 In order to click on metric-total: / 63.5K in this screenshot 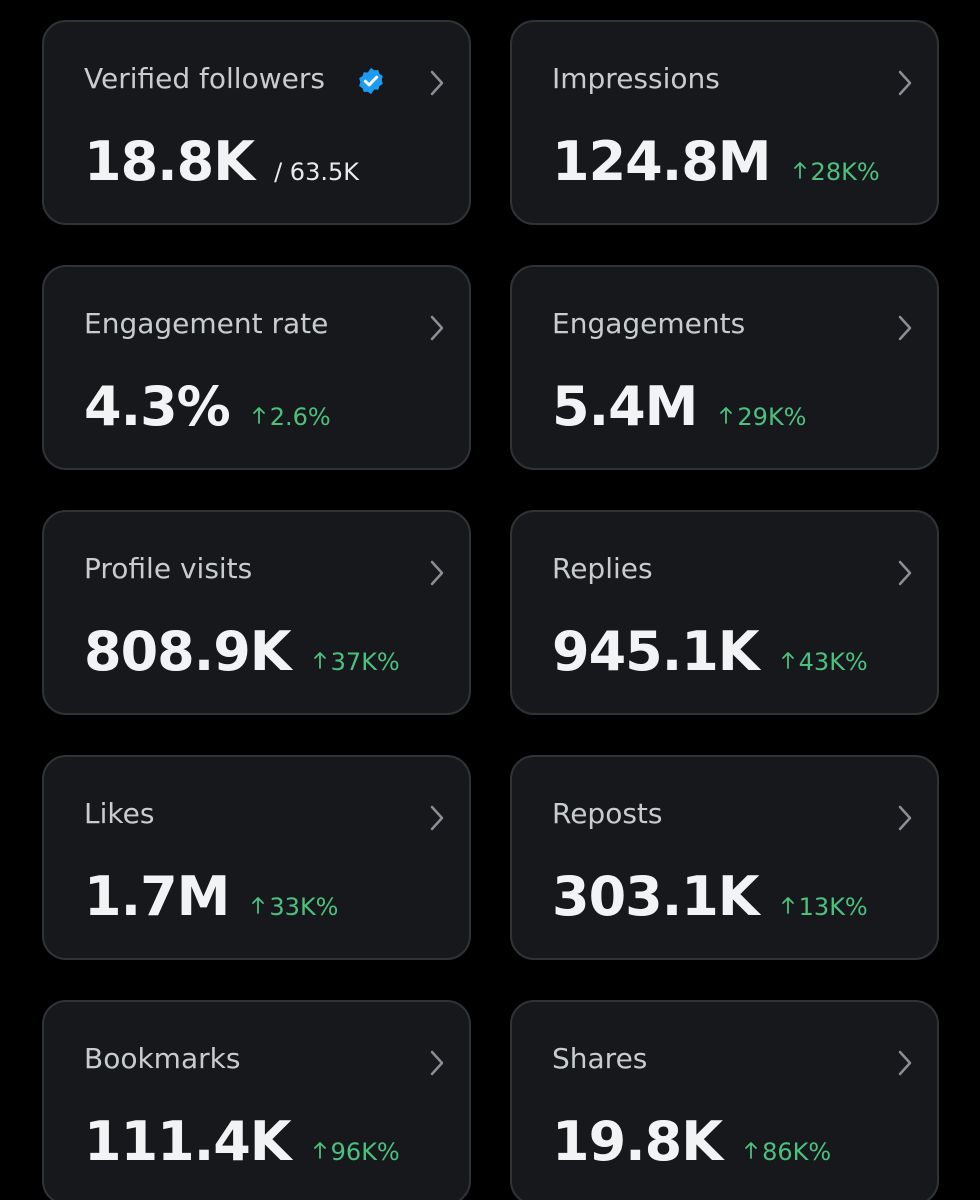, I will do `click(316, 172)`.